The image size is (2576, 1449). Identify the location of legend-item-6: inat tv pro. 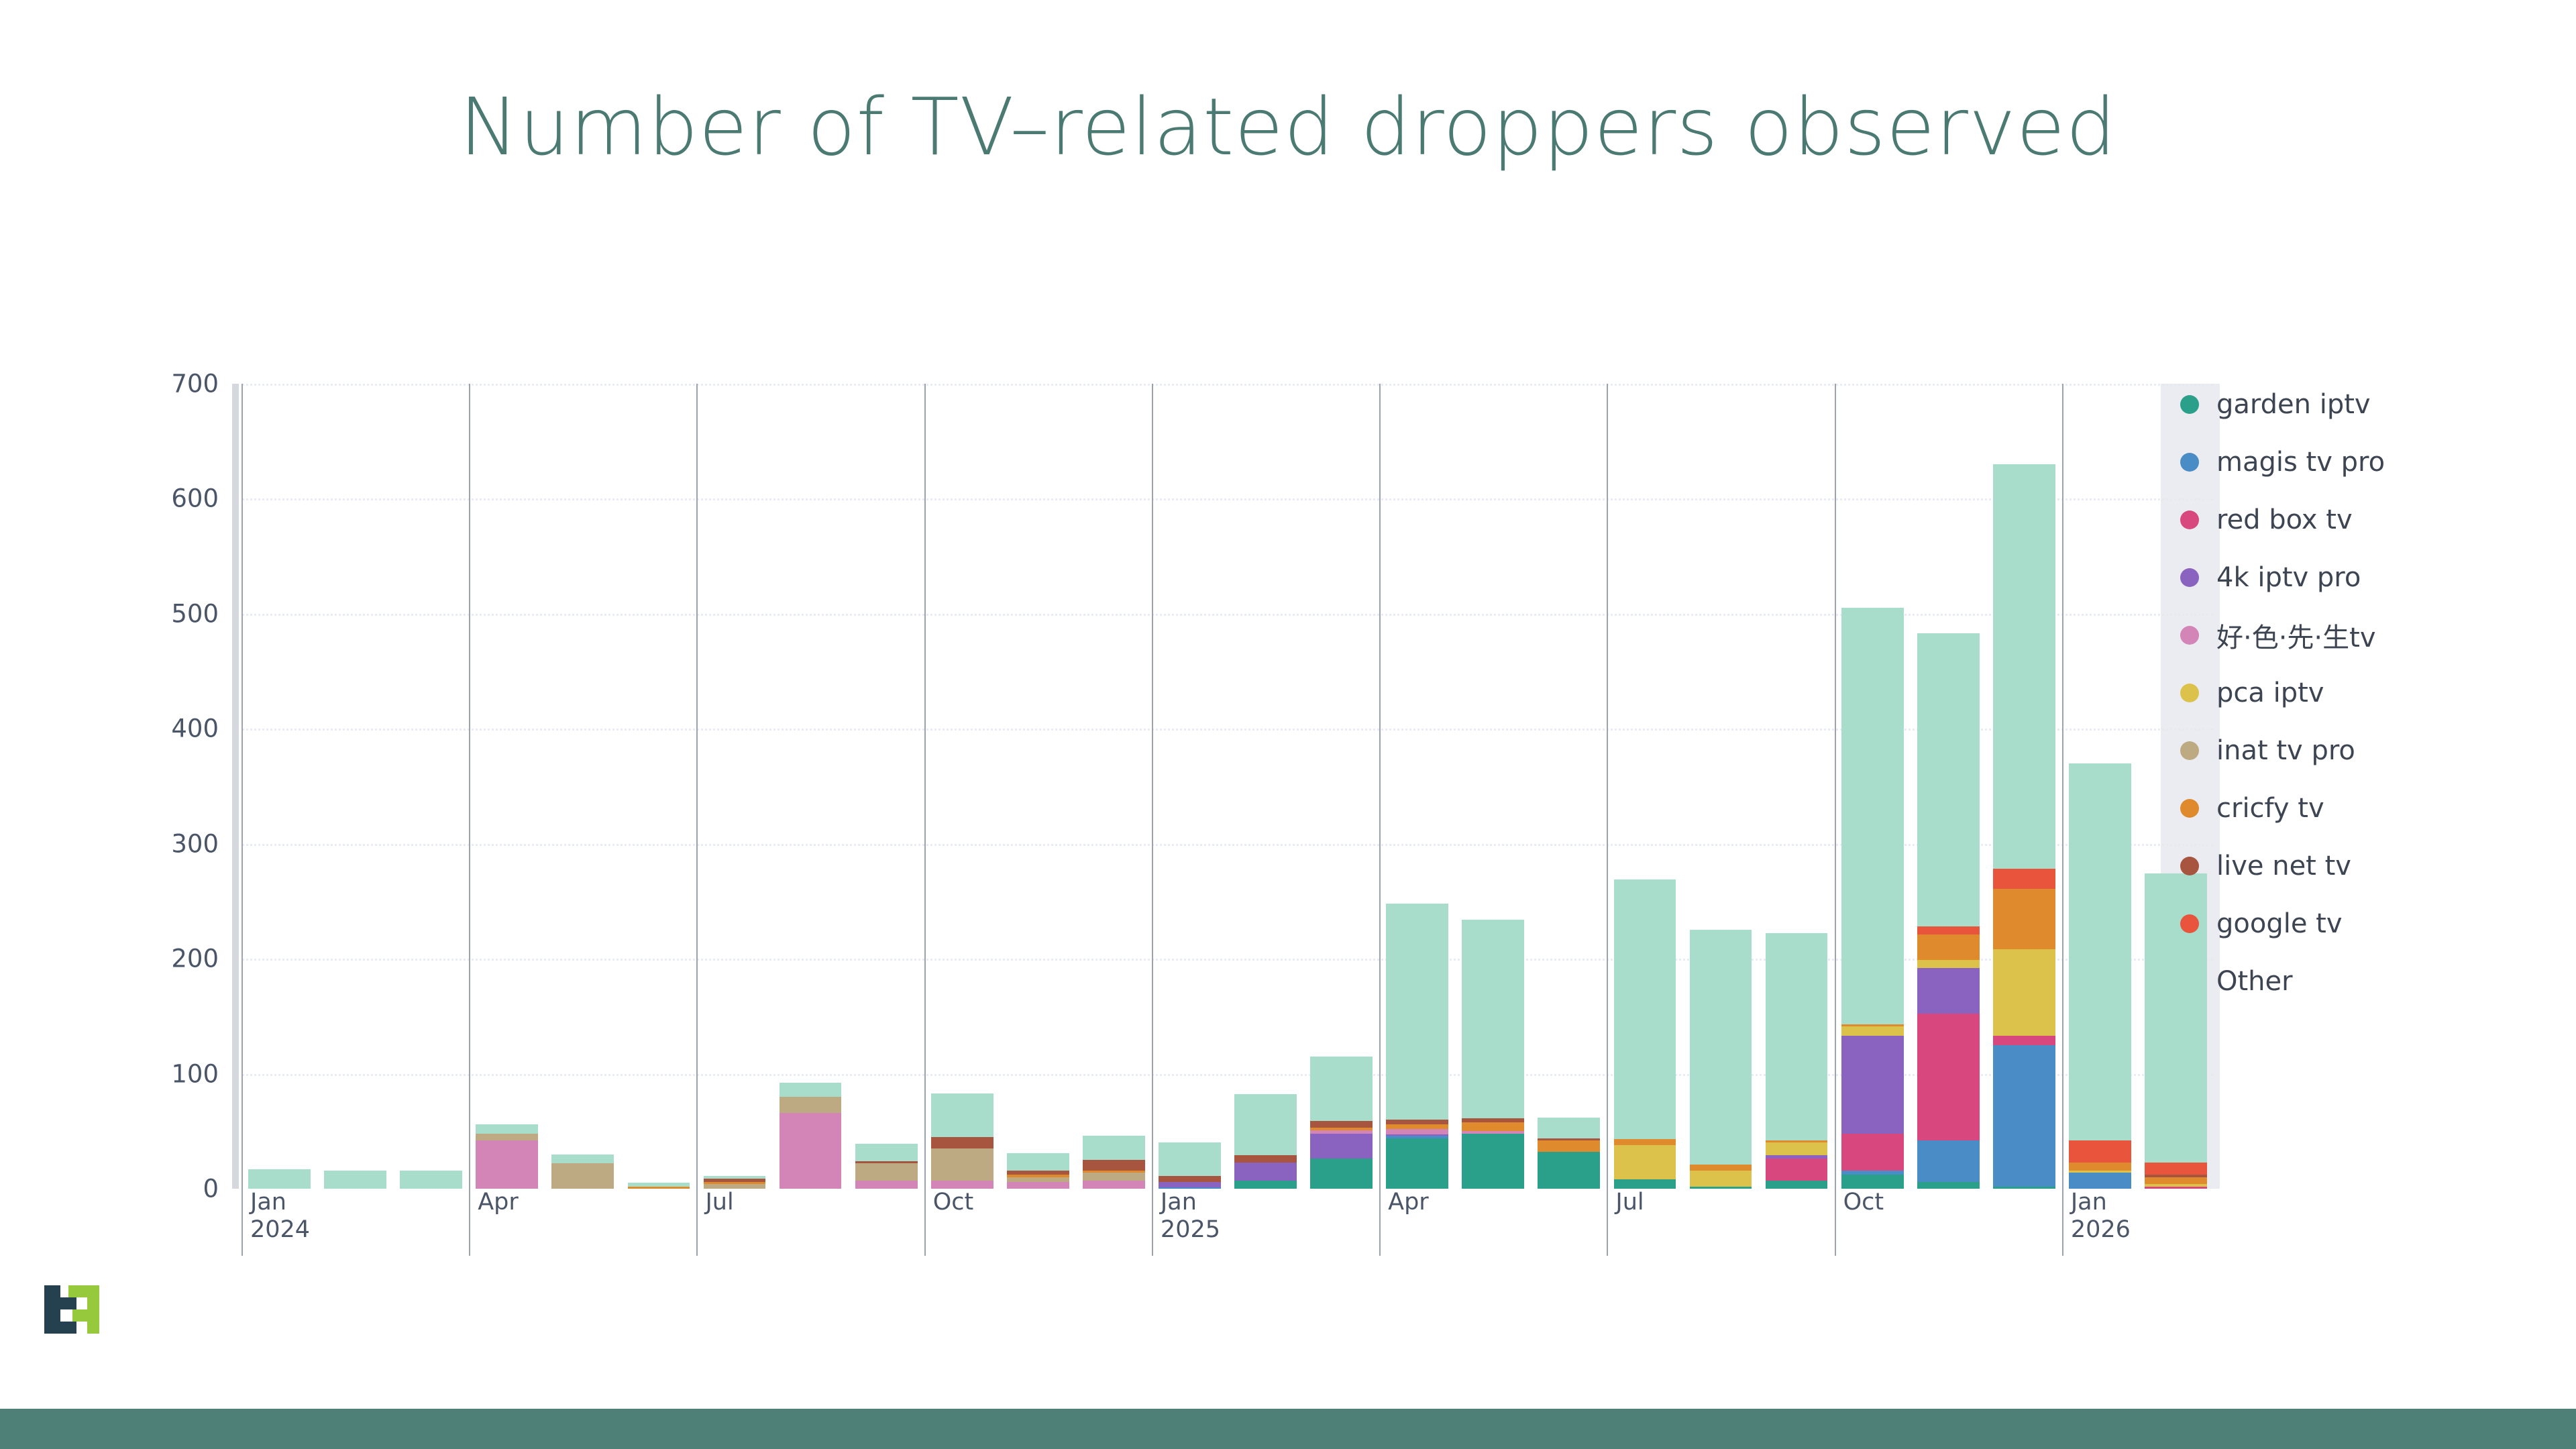
(2368, 751).